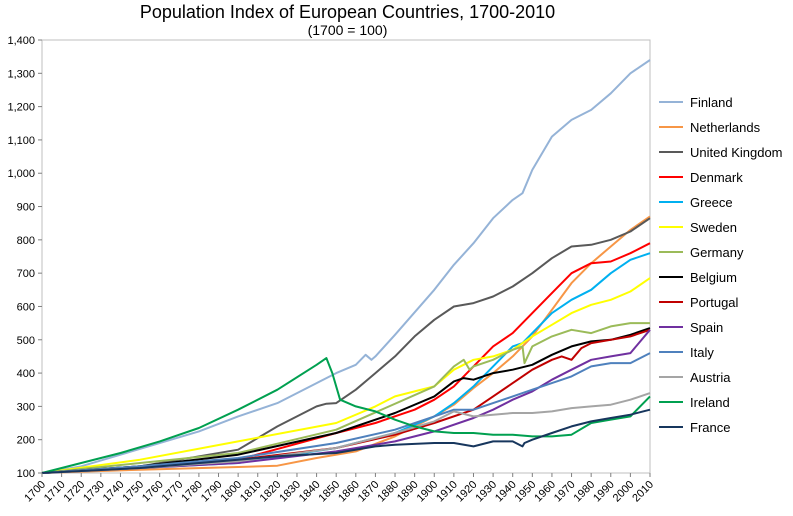  What do you see at coordinates (526, 492) in the screenshot?
I see `x-tick-label: 1950` at bounding box center [526, 492].